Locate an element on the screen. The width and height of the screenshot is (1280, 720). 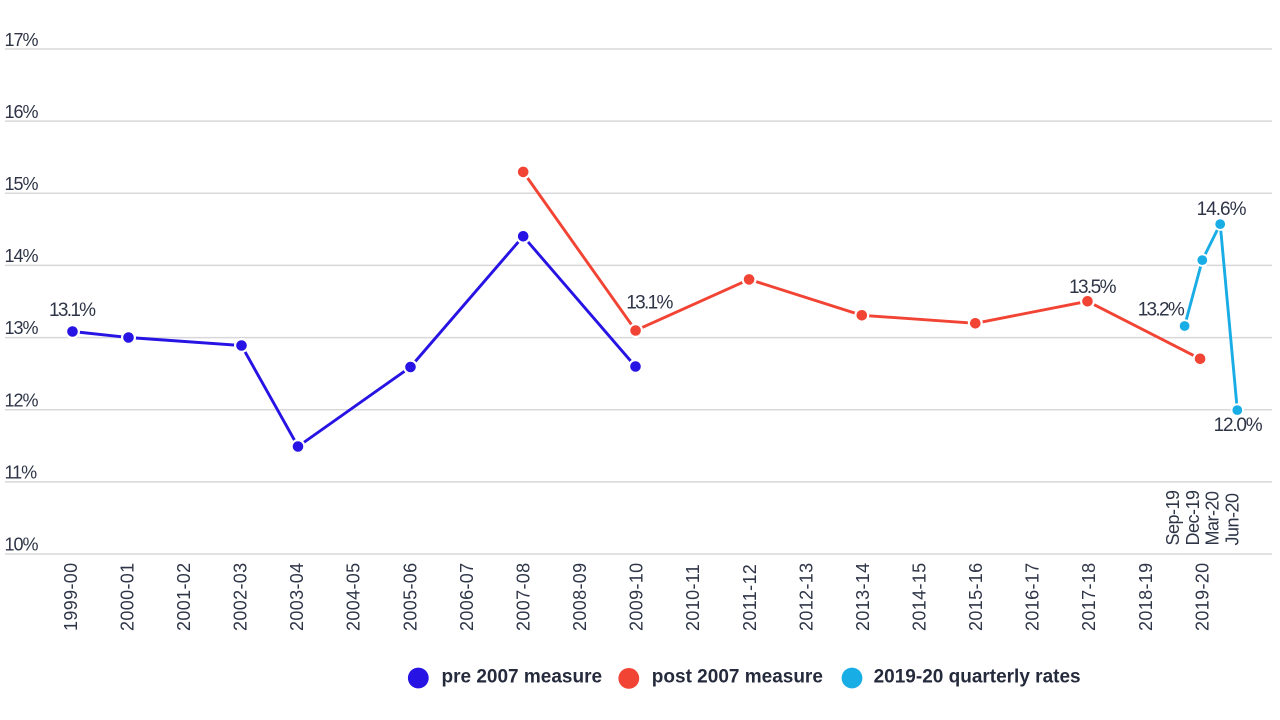
svg-text: 2014-15 is located at coordinates (920, 596).